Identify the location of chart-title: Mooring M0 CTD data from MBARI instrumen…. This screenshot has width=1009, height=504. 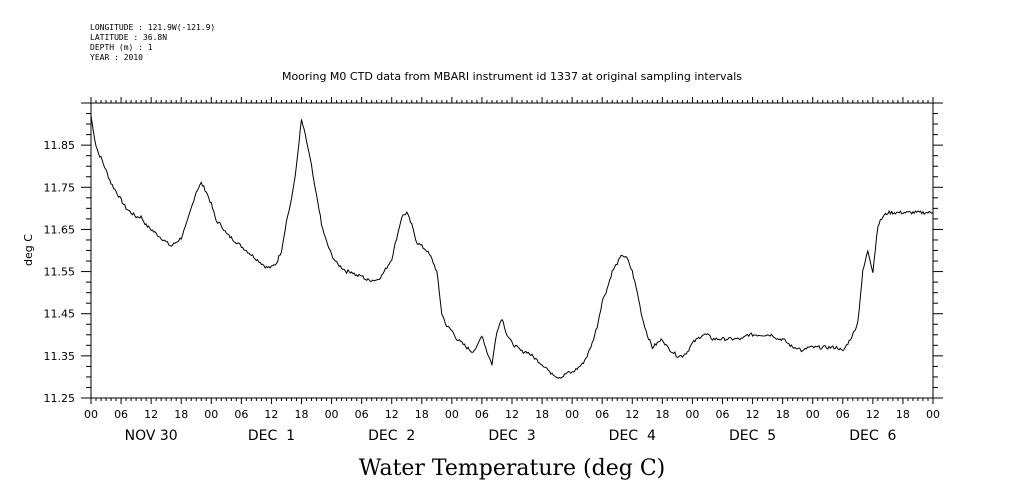
(512, 76).